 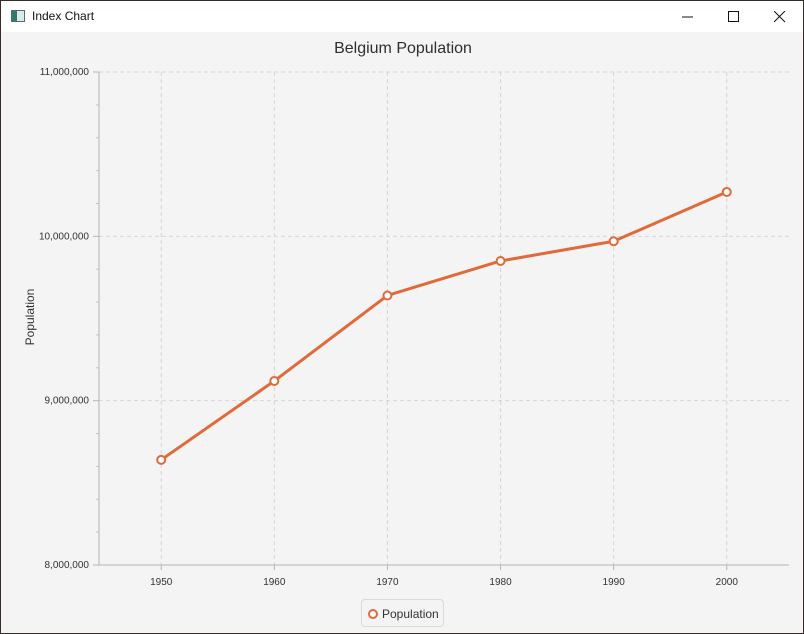 I want to click on title-bar: Index Chart, so click(x=402, y=16).